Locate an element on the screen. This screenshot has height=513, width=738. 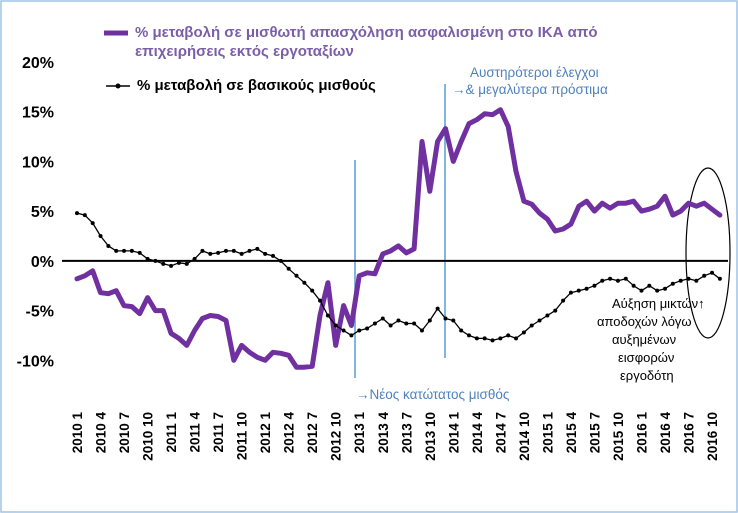
x-tick-label: 2013 7 is located at coordinates (406, 432).